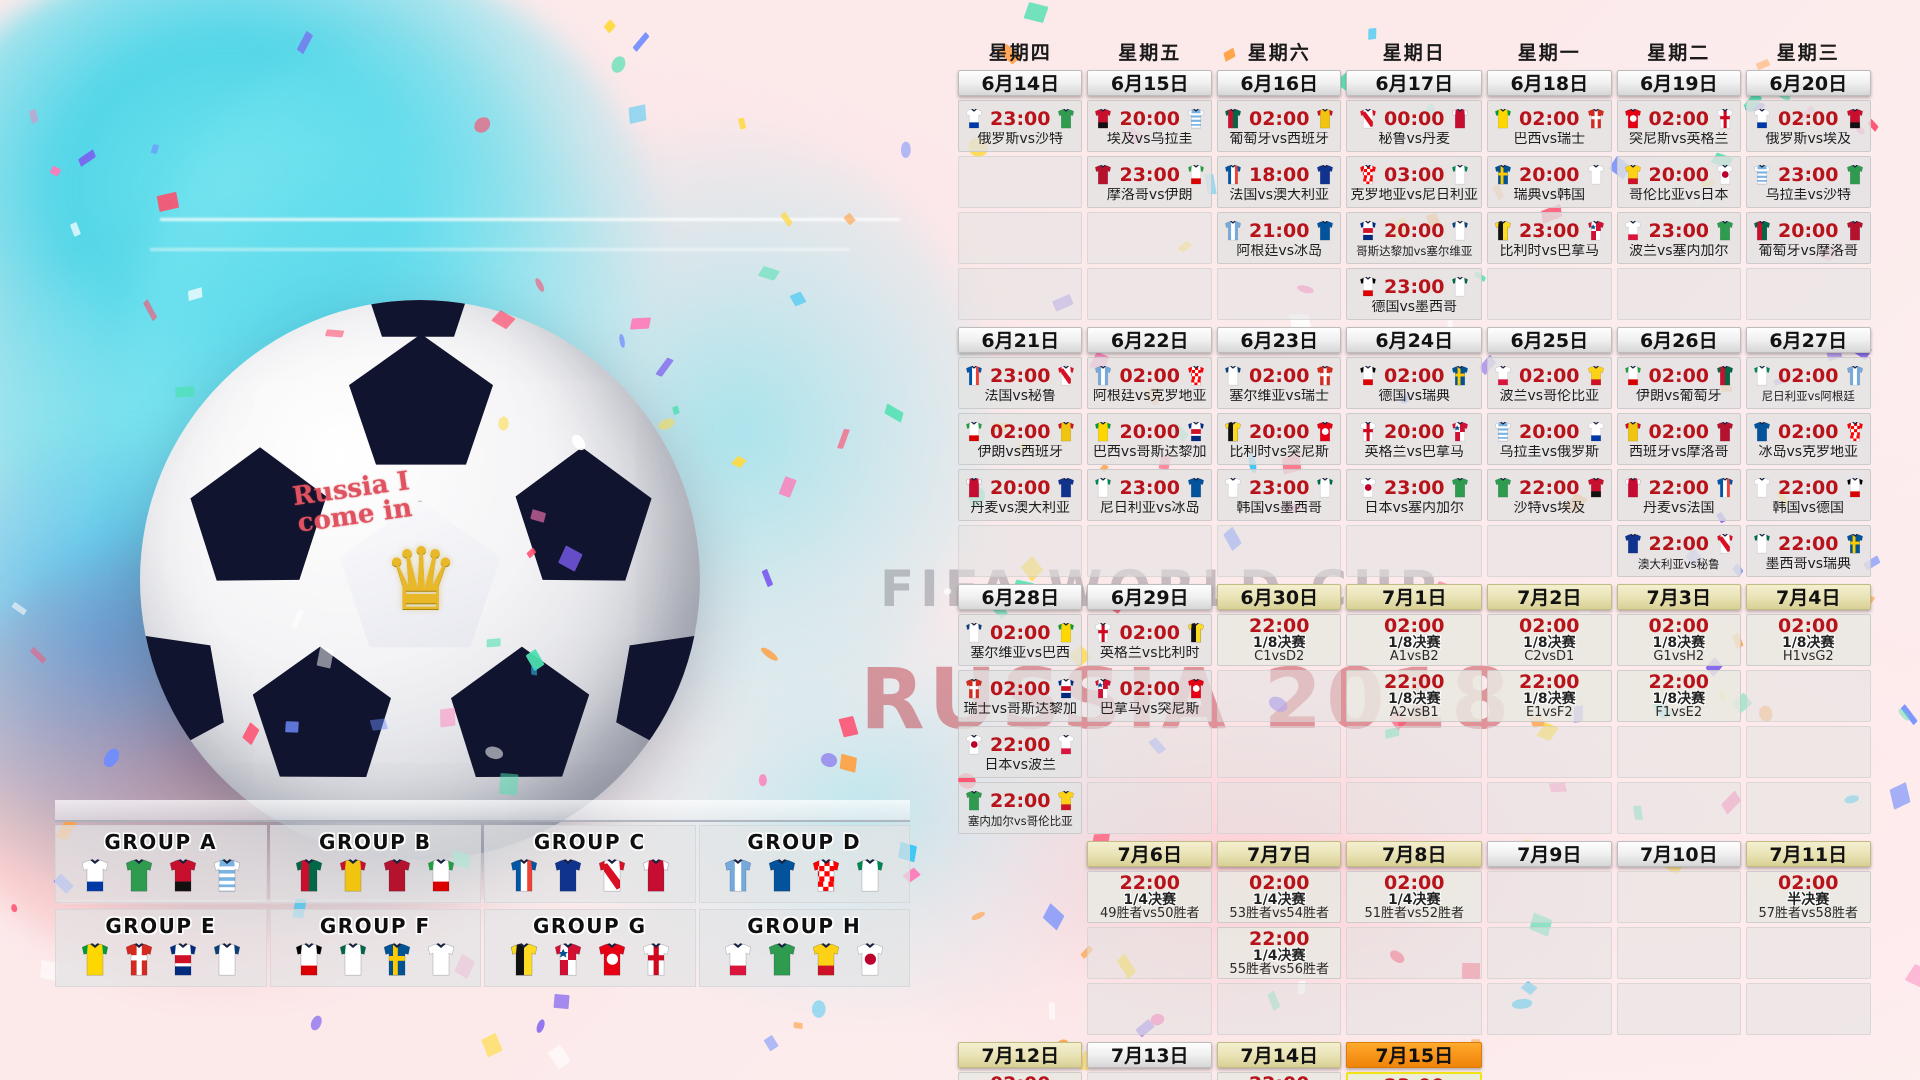  Describe the element at coordinates (1549, 439) in the screenshot. I see `group-match-cell: 20:00 乌拉圭vs俄罗斯` at that location.